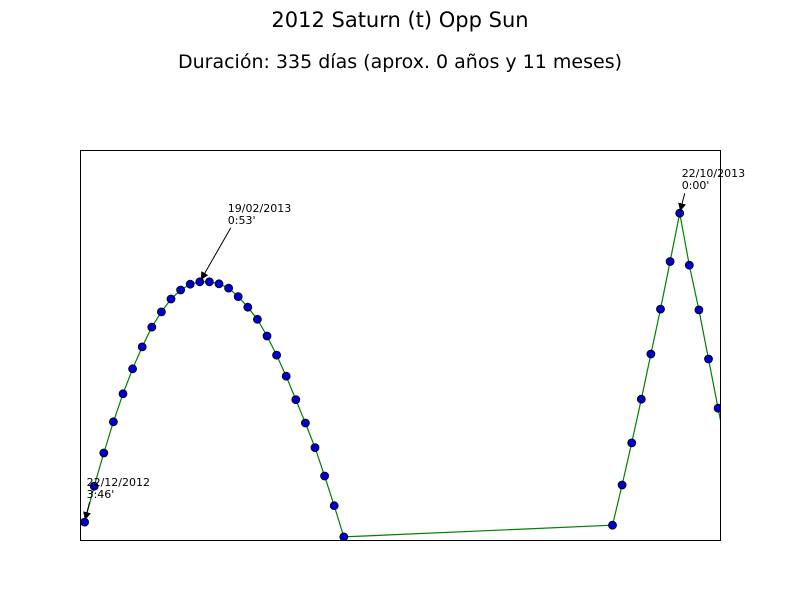 This screenshot has width=800, height=600. Describe the element at coordinates (696, 185) in the screenshot. I see `annotation-time-2: 0:00'` at that location.